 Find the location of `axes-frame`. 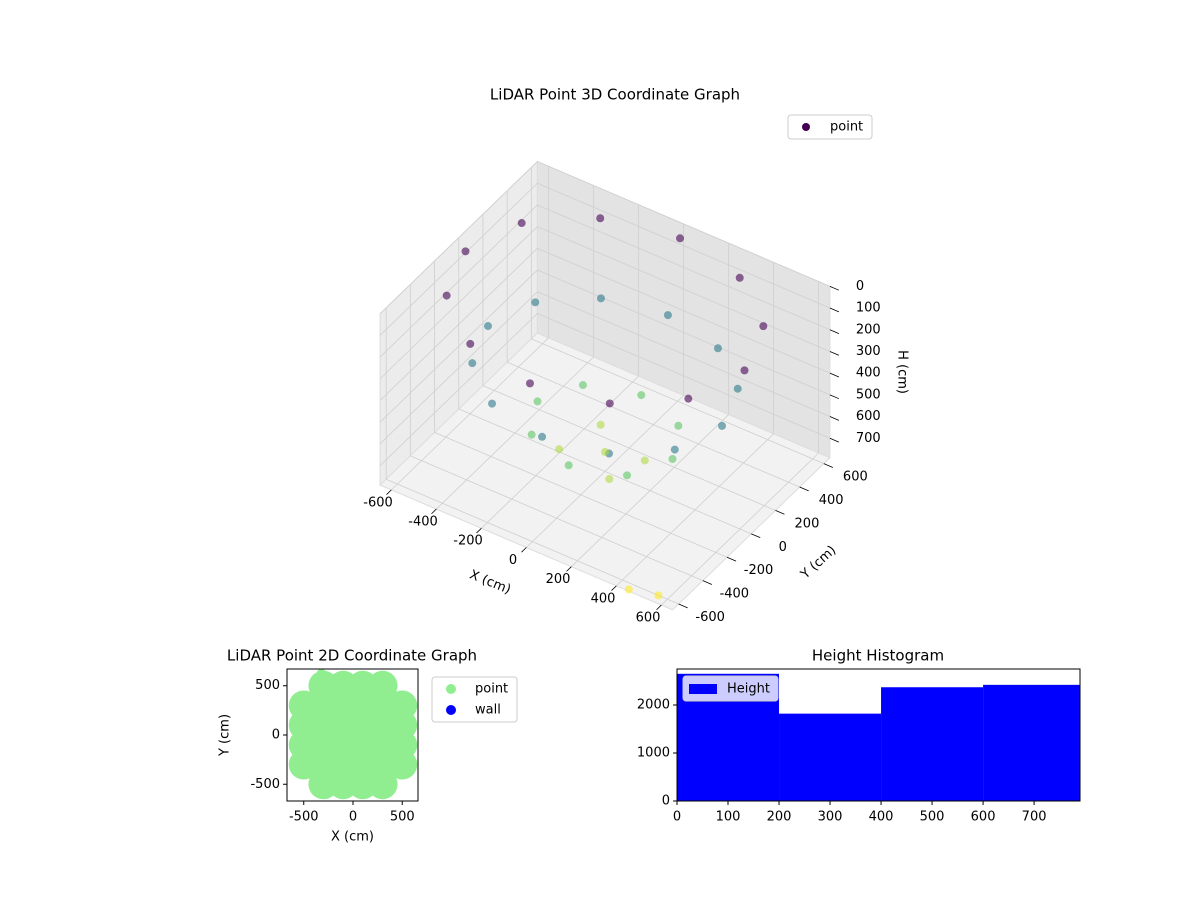

axes-frame is located at coordinates (878, 735).